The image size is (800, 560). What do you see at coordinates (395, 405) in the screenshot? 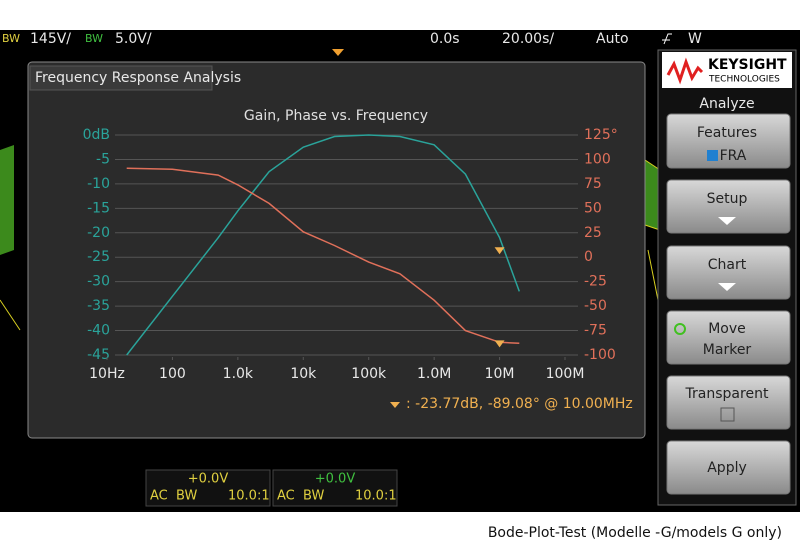
I see `readout-marker-icon` at bounding box center [395, 405].